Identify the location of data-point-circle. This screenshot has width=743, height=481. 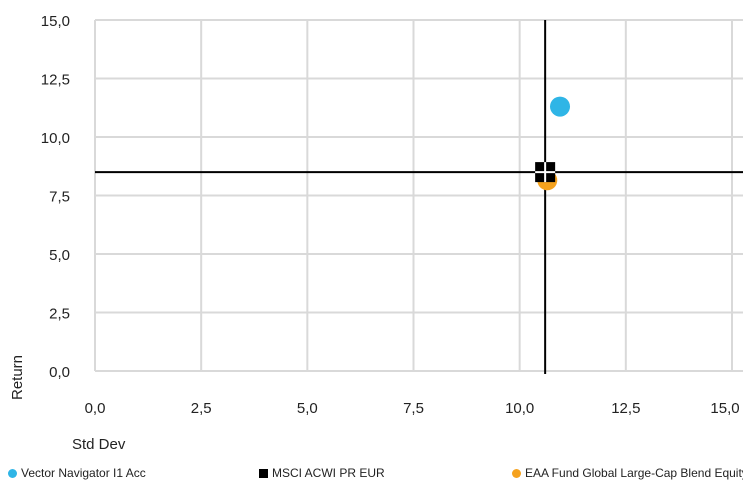
(560, 106).